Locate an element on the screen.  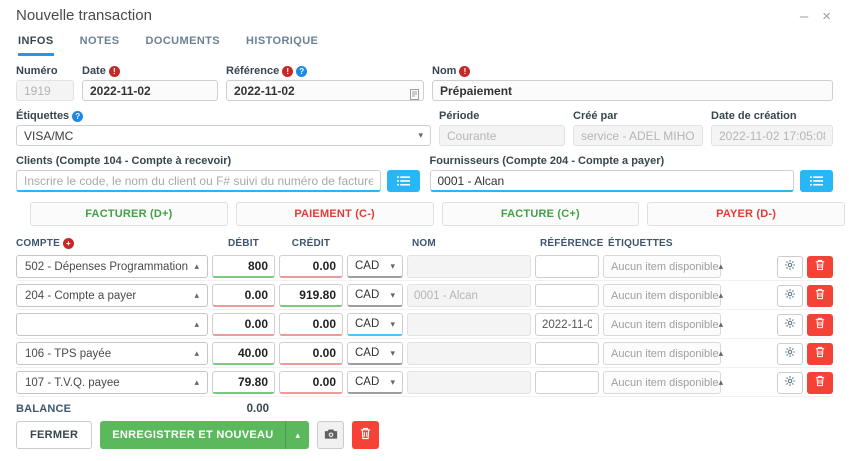
date-creation-input is located at coordinates (772, 135).